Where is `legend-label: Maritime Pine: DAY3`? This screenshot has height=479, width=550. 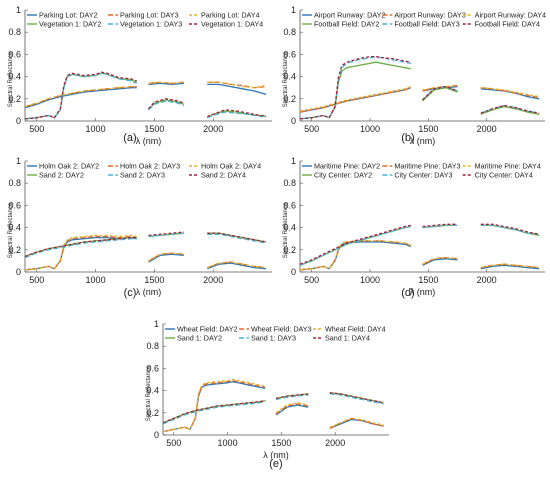
legend-label: Maritime Pine: DAY3 is located at coordinates (427, 166).